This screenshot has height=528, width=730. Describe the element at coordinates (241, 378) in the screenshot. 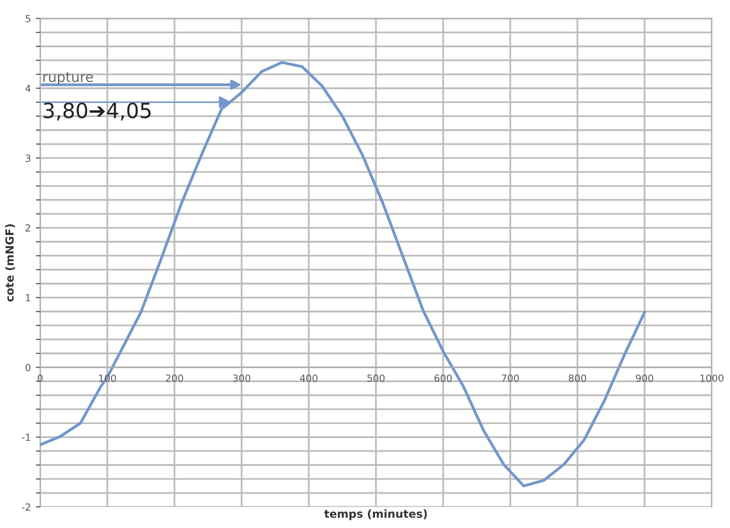

I see `x-tick-label: 300` at that location.